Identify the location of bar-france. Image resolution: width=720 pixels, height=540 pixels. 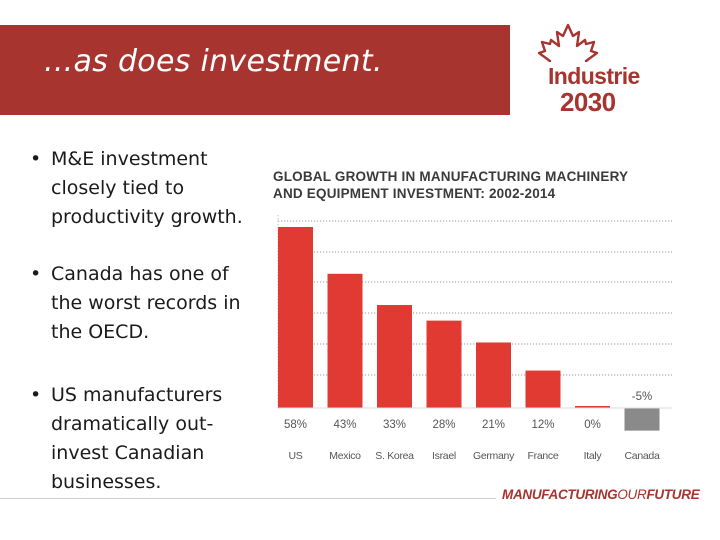
(543, 389).